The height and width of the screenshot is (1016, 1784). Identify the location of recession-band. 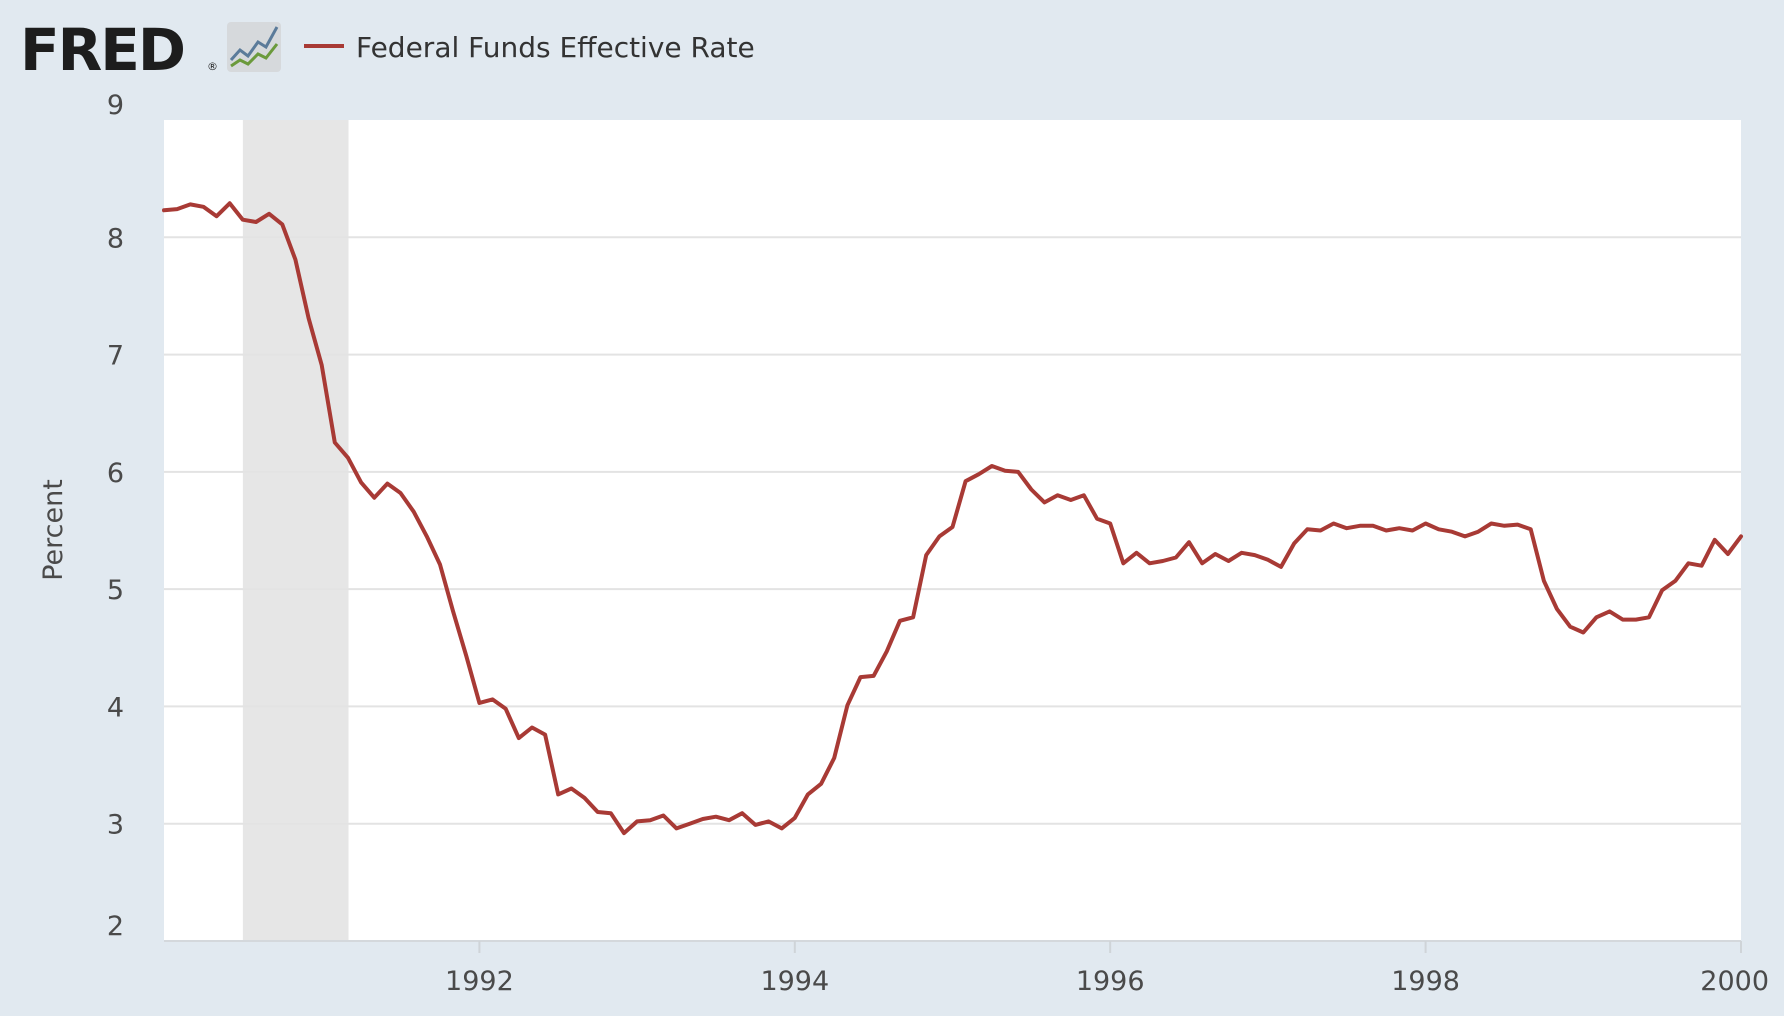
(295, 530).